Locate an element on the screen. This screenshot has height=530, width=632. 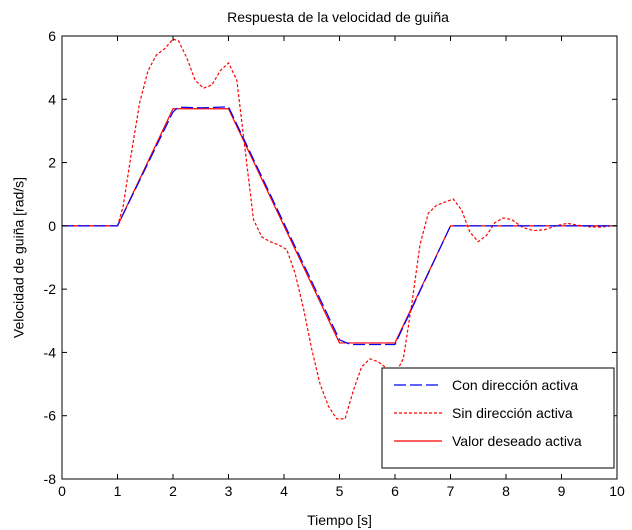
legend-label-con-direccion-activa: Con dirección activa is located at coordinates (515, 385).